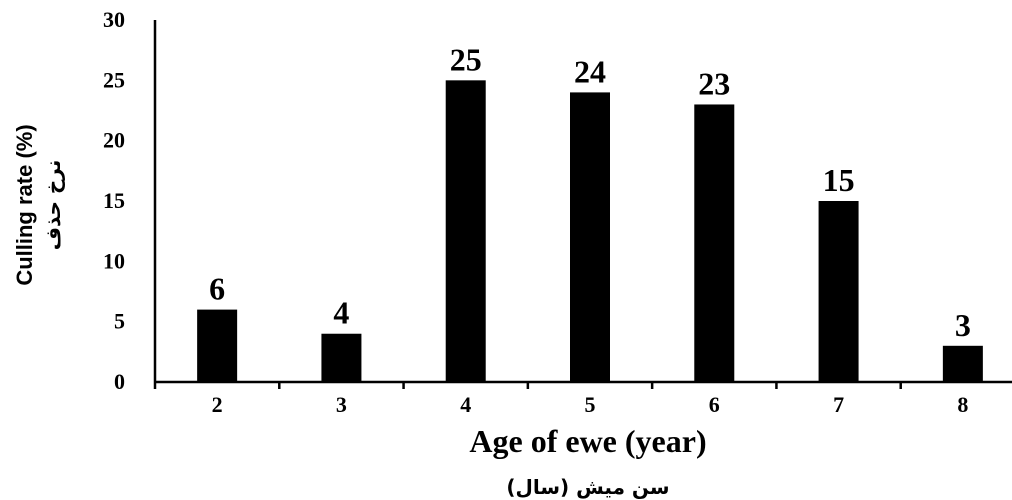 This screenshot has height=500, width=1012. Describe the element at coordinates (963, 325) in the screenshot. I see `data-label-age-8: 3` at that location.